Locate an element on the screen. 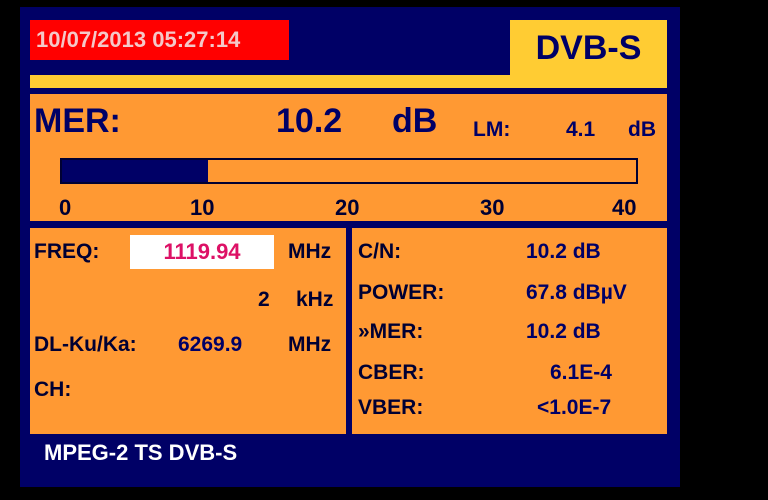  mer-unit: dB is located at coordinates (415, 121).